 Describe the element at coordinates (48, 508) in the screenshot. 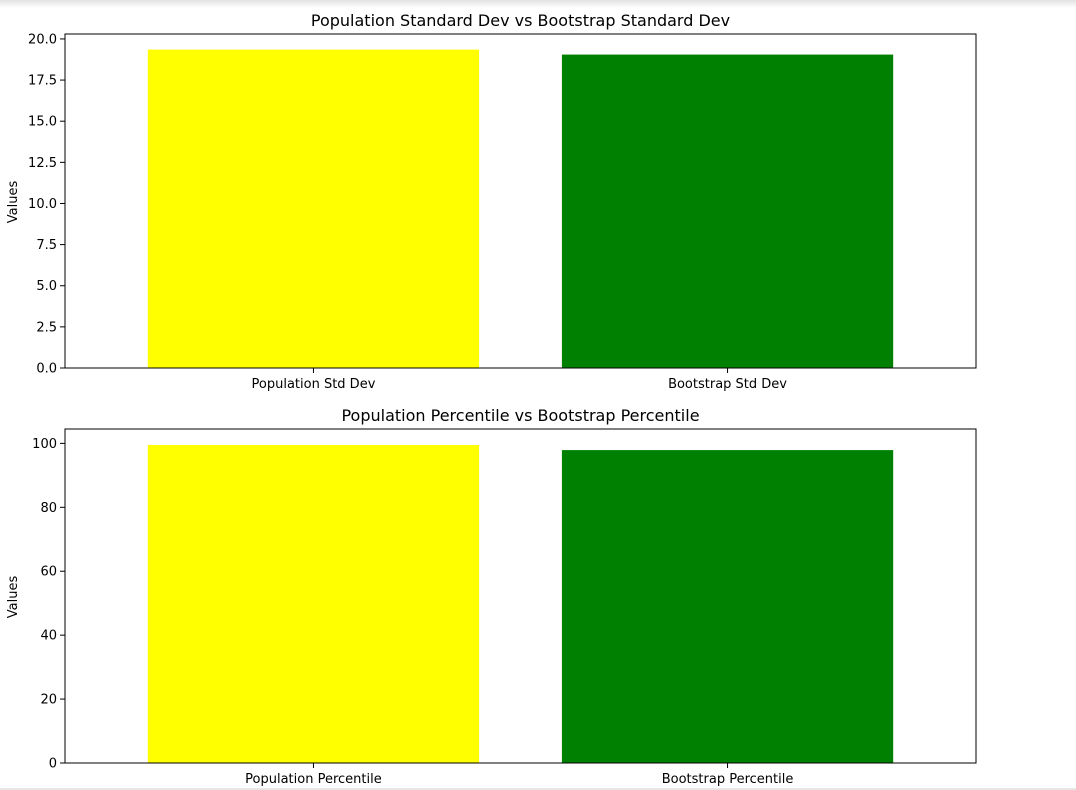

I see `y-tick-label: 80` at that location.